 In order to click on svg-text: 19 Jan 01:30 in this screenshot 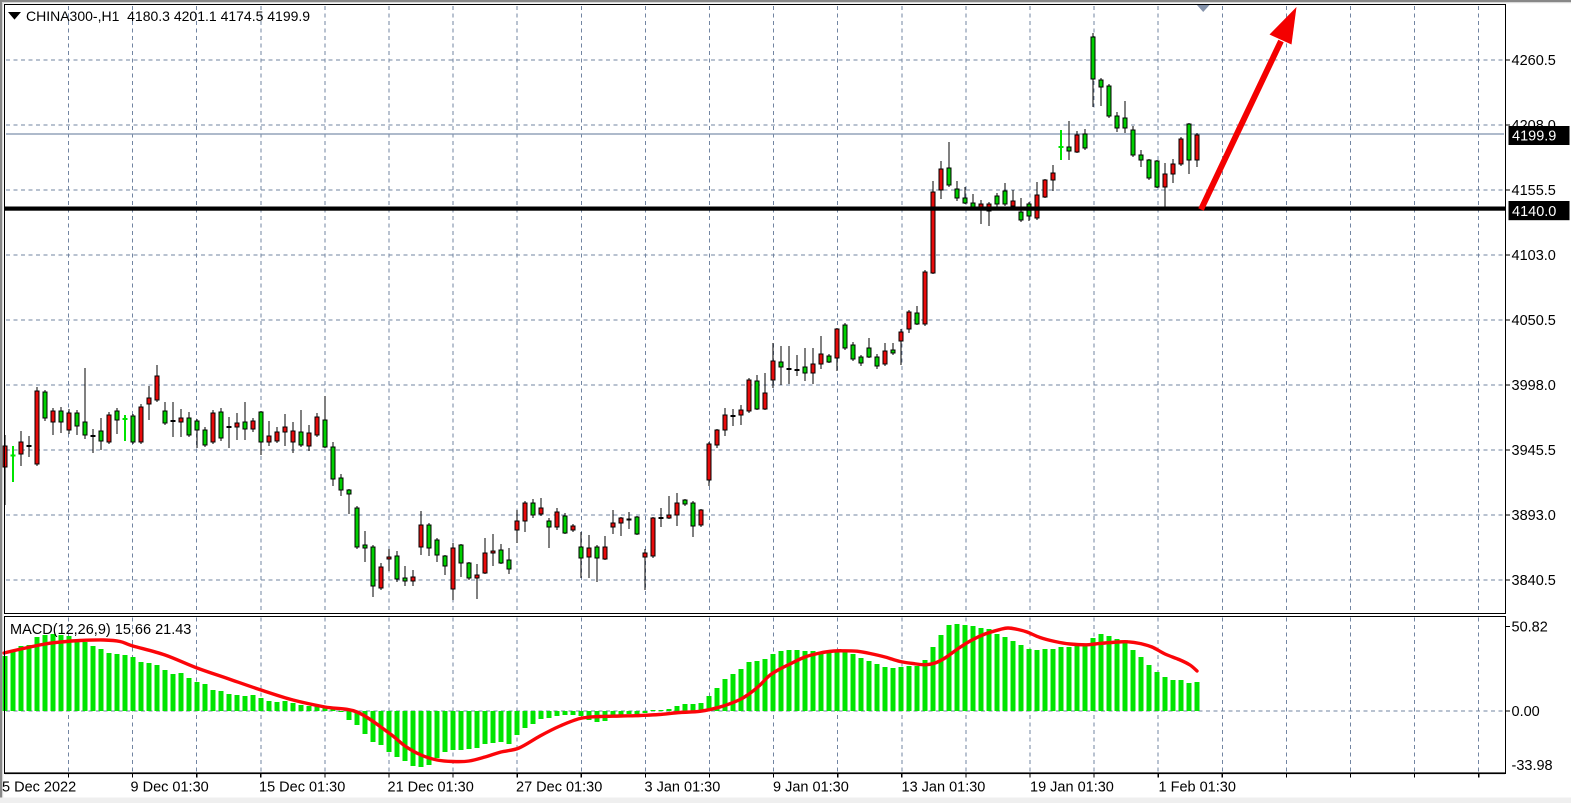, I will do `click(1072, 788)`.